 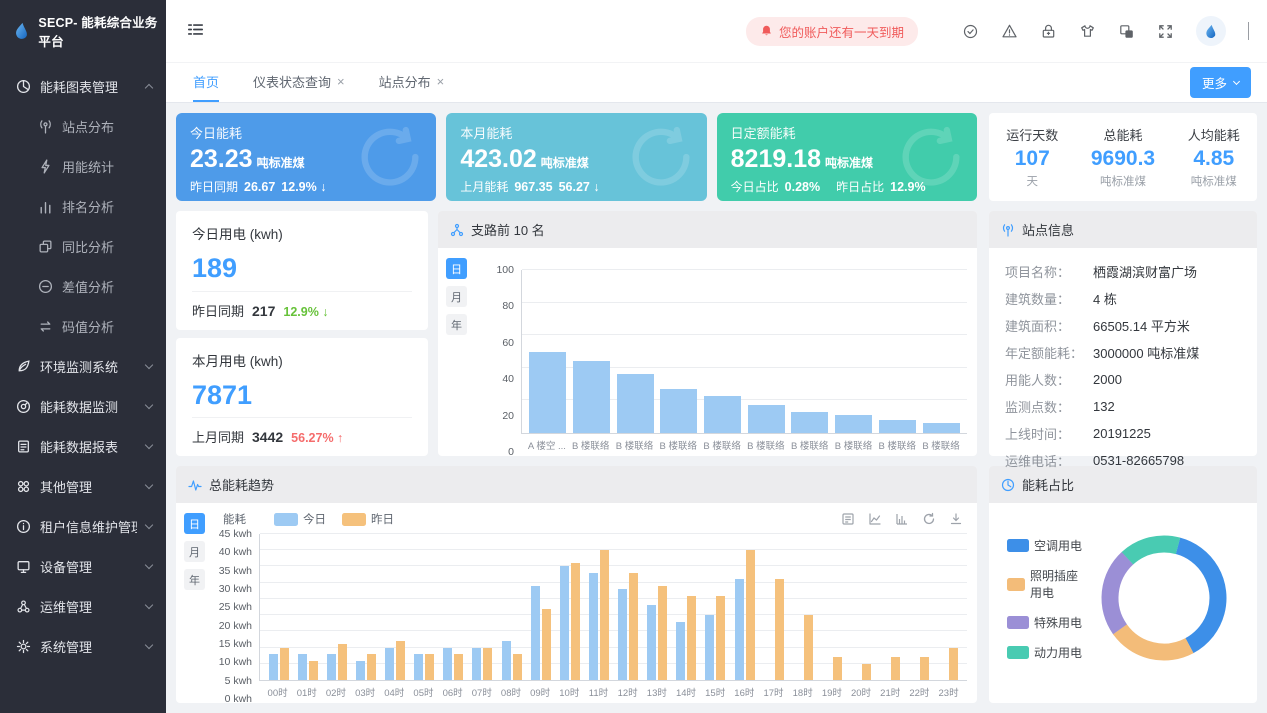 What do you see at coordinates (452, 693) in the screenshot?
I see `x-tick-label: 06时` at bounding box center [452, 693].